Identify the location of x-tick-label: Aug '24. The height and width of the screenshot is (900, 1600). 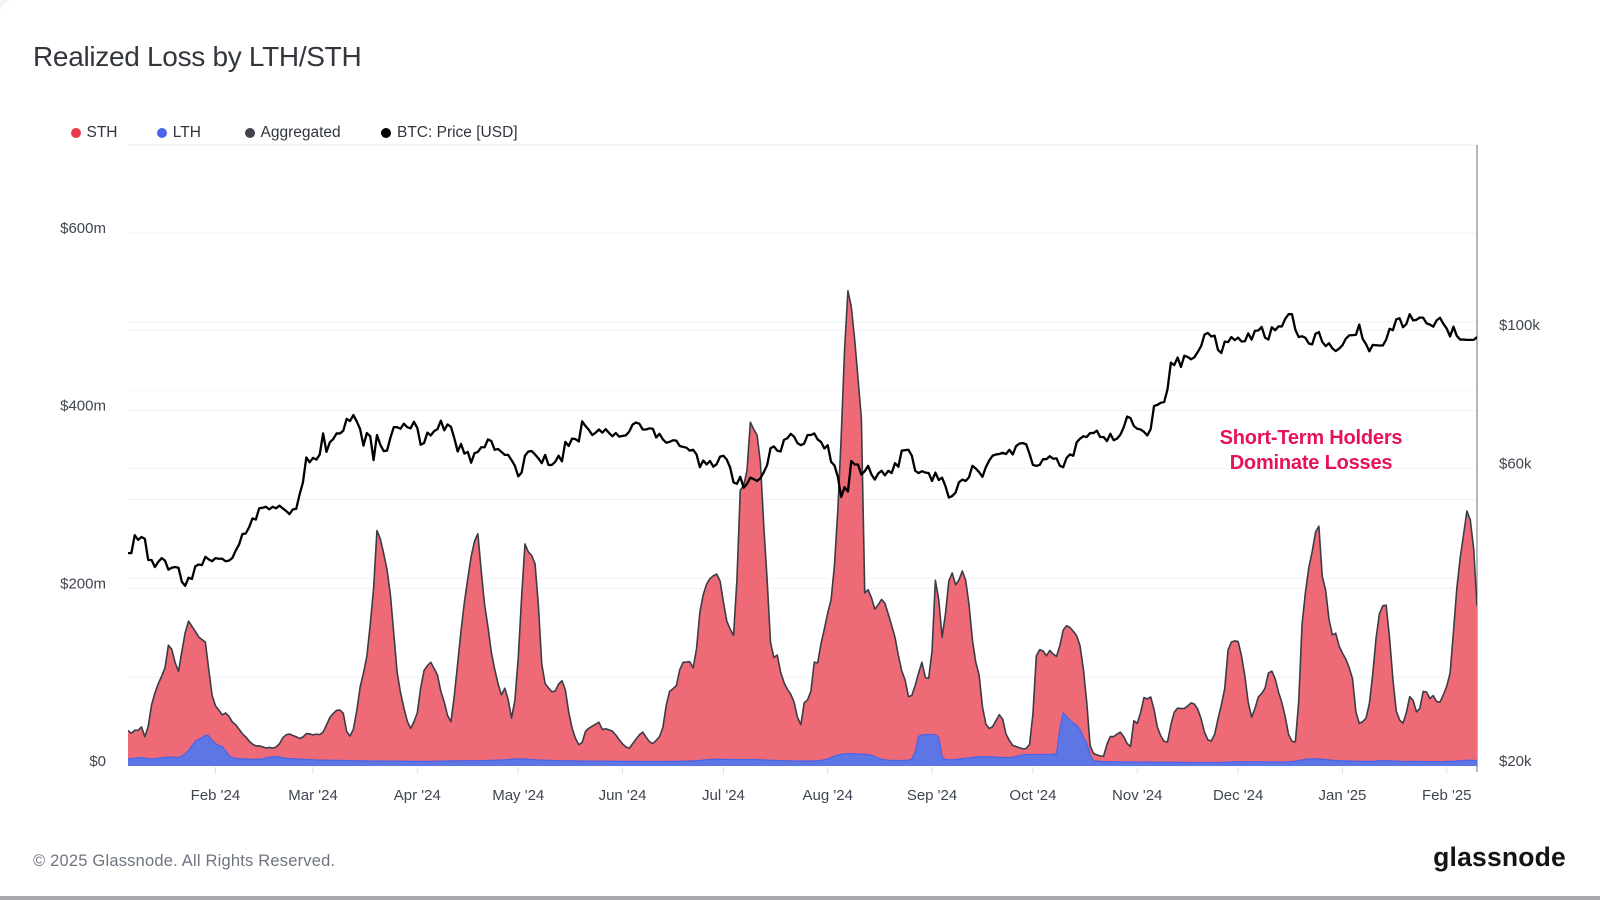
(828, 795).